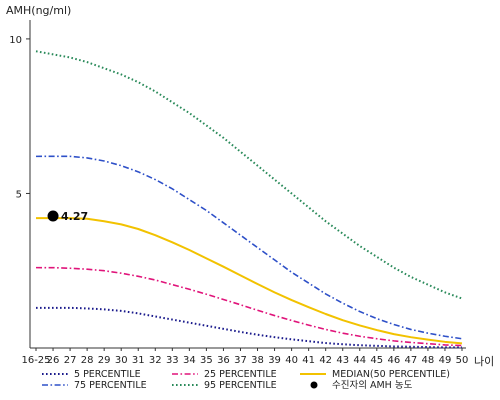 Image resolution: width=500 pixels, height=400 pixels. What do you see at coordinates (411, 360) in the screenshot?
I see `x-tick-label: 47` at bounding box center [411, 360].